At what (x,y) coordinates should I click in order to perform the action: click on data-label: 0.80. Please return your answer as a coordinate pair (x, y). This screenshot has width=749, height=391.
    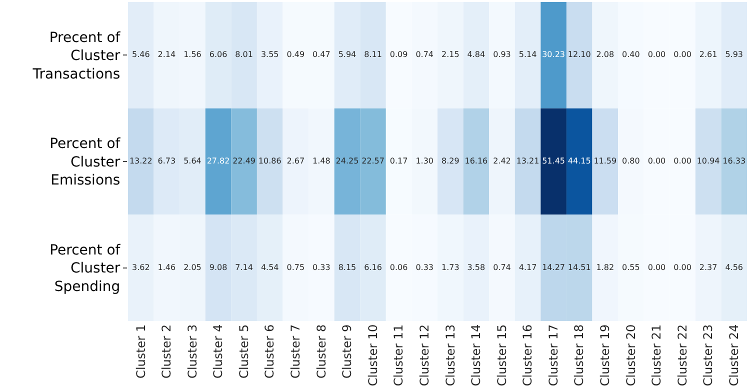
    Looking at the image, I should click on (631, 161).